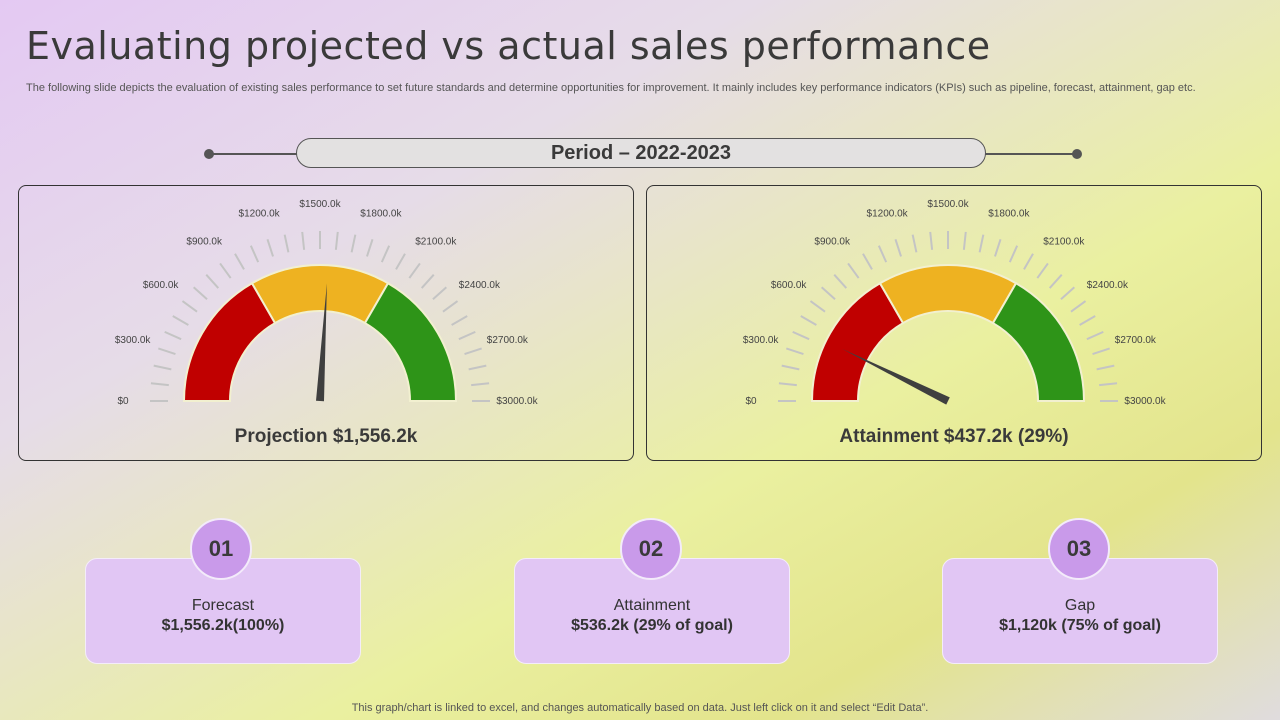 The image size is (1280, 720). Describe the element at coordinates (221, 549) in the screenshot. I see `kpi-badge-01: 01` at that location.